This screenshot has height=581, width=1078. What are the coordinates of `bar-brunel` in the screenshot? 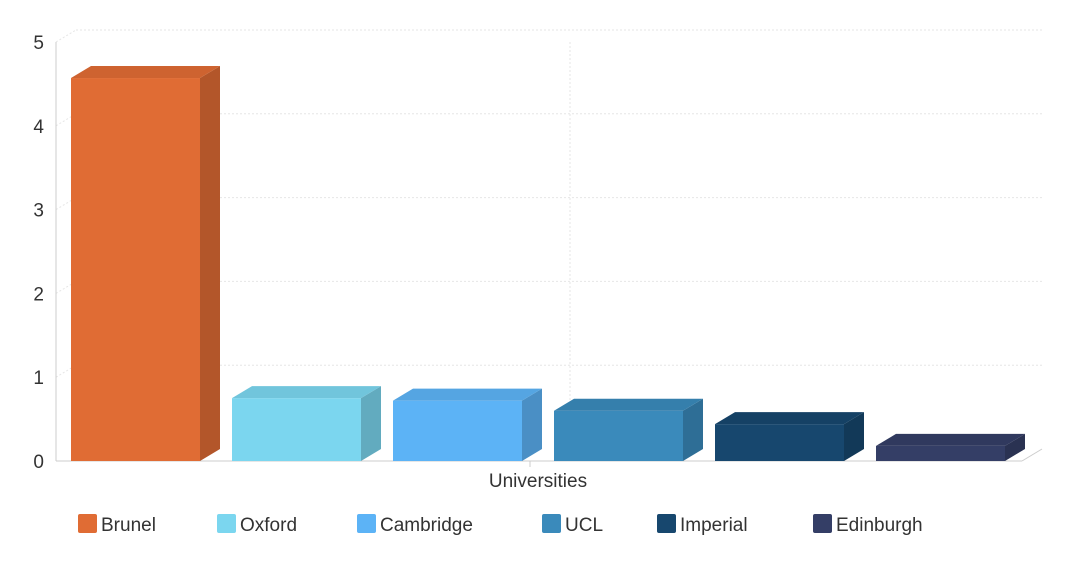 It's located at (145, 263).